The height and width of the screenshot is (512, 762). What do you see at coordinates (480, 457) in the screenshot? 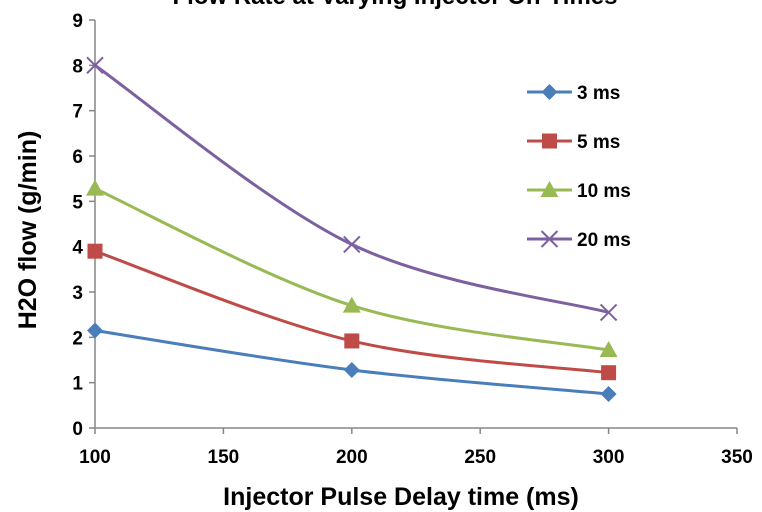
I see `x-tick-label: 250` at bounding box center [480, 457].